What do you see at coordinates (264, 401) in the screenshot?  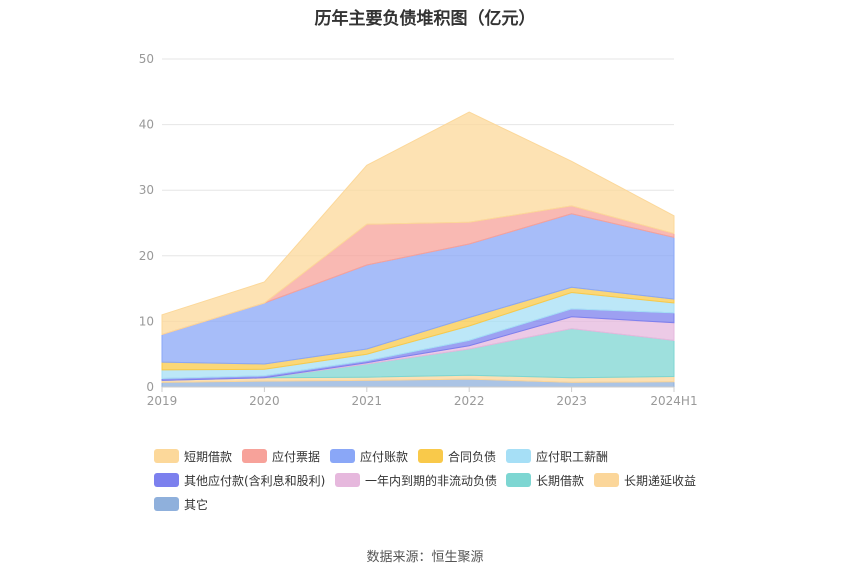 I see `x-tick-label: 2020` at bounding box center [264, 401].